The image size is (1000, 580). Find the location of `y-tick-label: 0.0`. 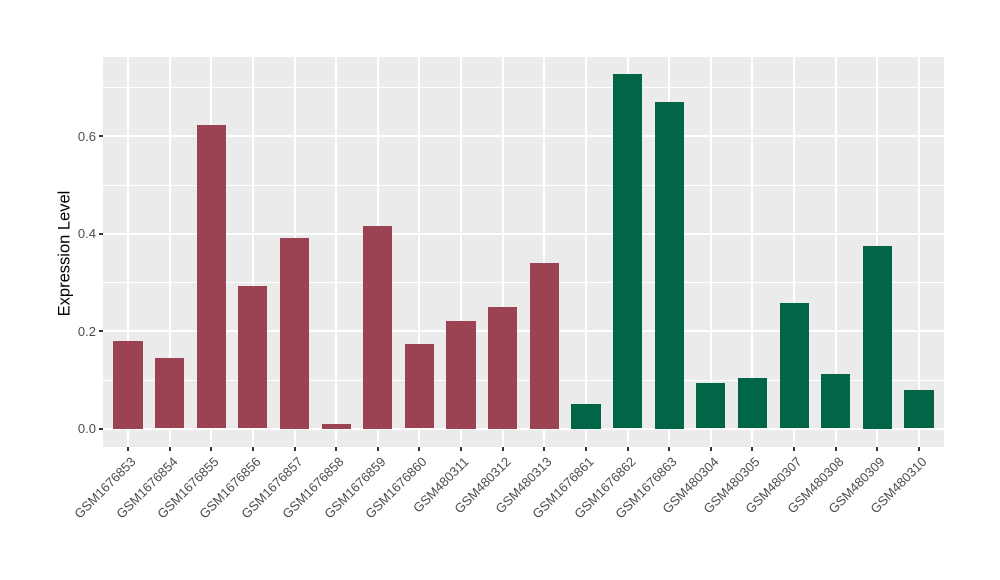

y-tick-label: 0.0 is located at coordinates (86, 428).